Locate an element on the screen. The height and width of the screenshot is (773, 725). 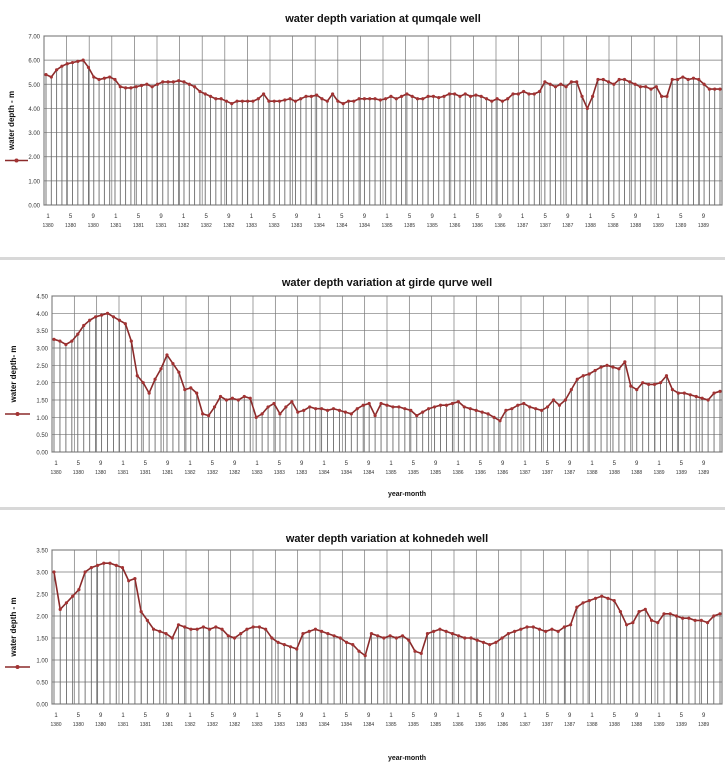
y-tick-label: 6.00 is located at coordinates (34, 62).